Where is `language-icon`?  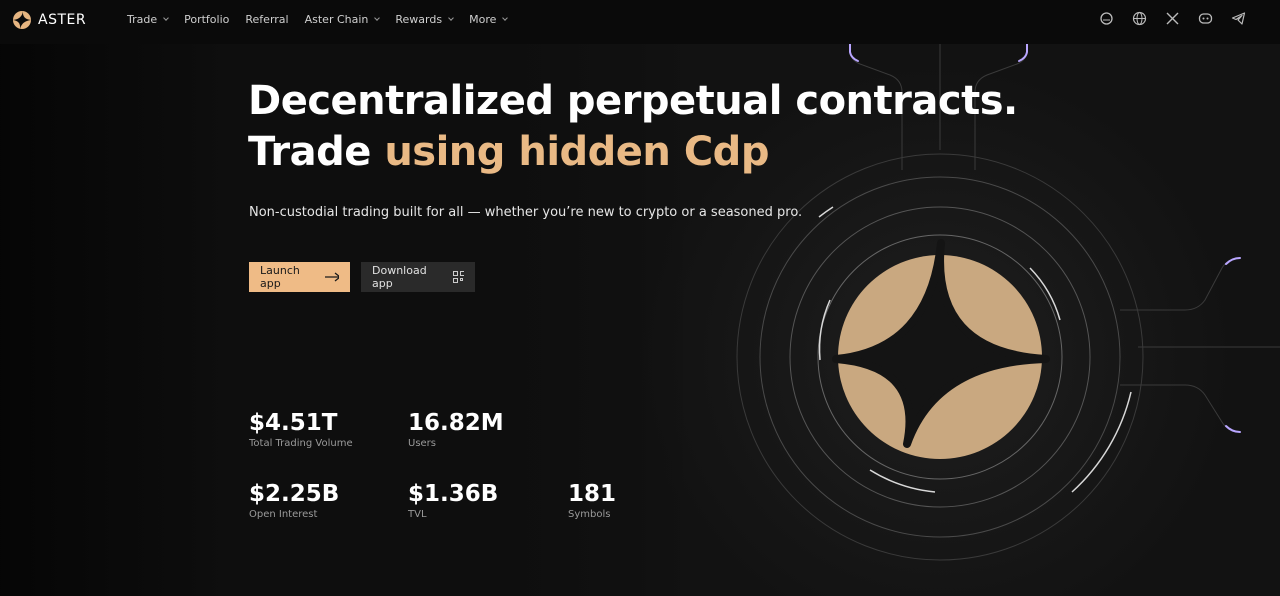 language-icon is located at coordinates (1139, 18).